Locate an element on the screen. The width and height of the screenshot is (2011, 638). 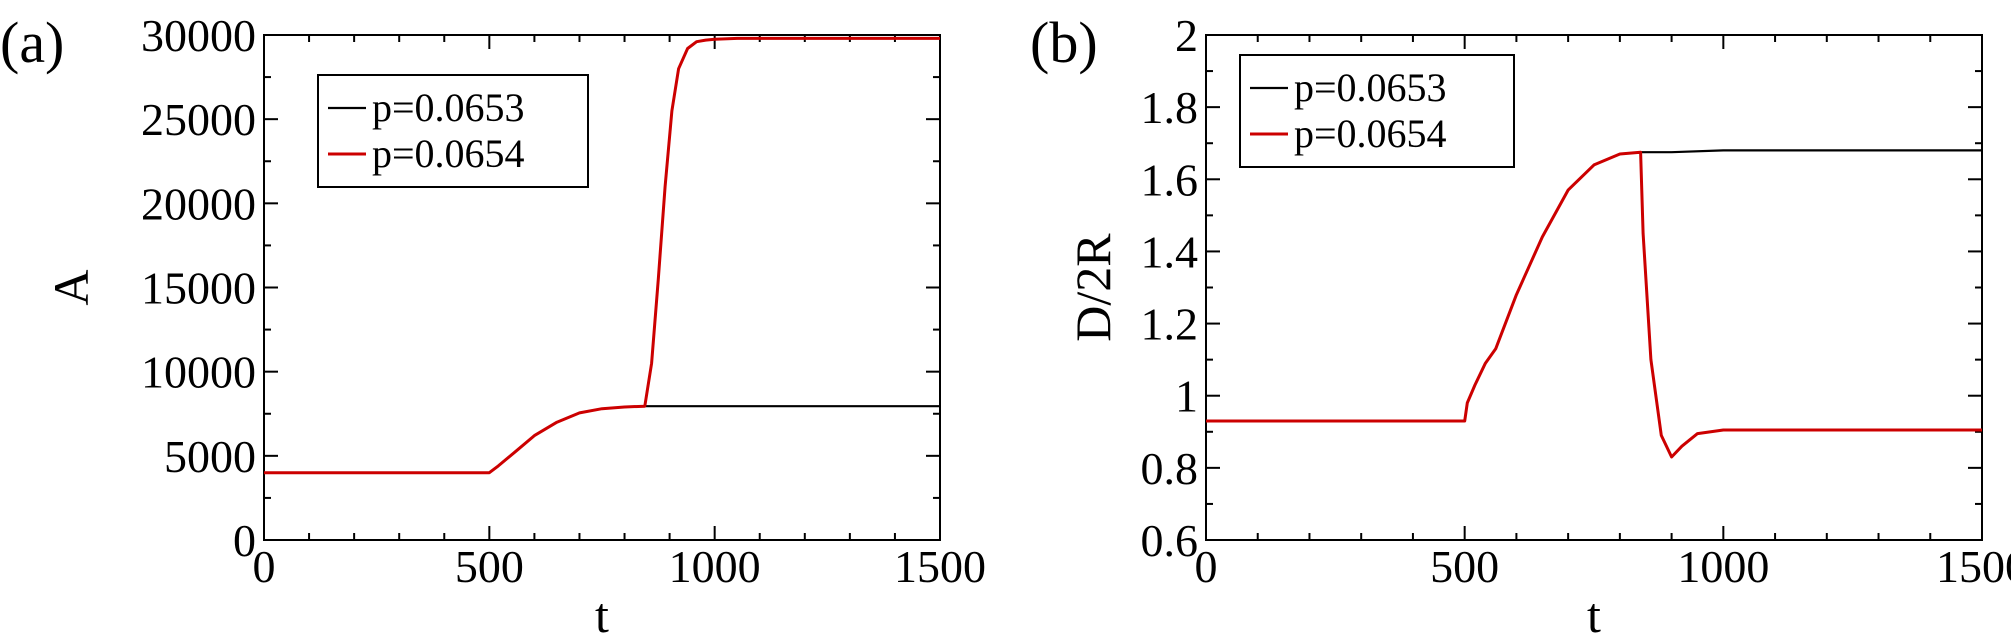
y-tick-label: 20000 is located at coordinates (198, 203).